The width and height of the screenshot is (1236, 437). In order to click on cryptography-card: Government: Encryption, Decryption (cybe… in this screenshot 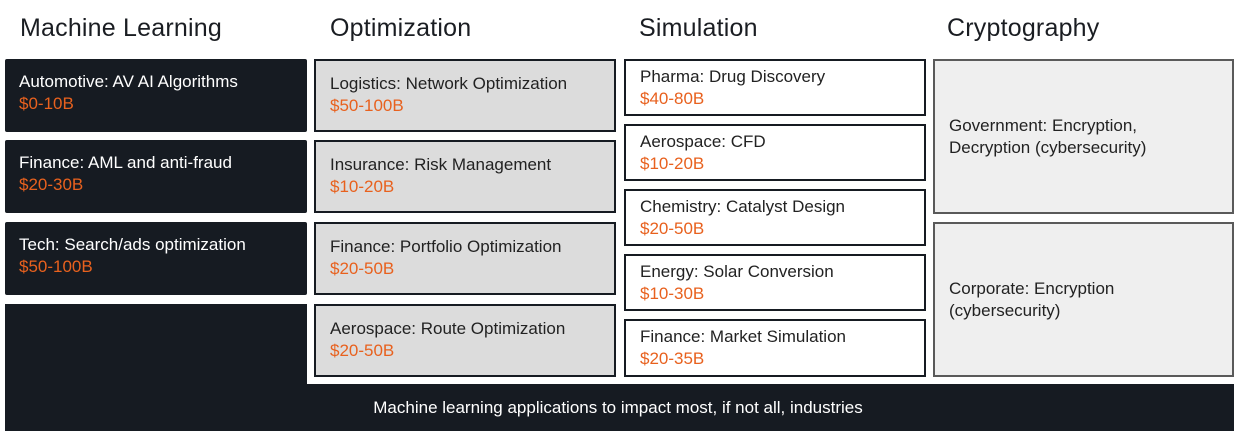, I will do `click(1083, 136)`.